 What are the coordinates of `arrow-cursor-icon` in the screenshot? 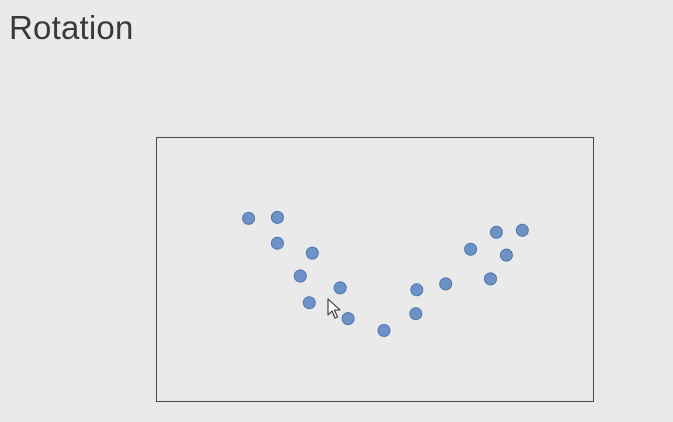 It's located at (334, 308).